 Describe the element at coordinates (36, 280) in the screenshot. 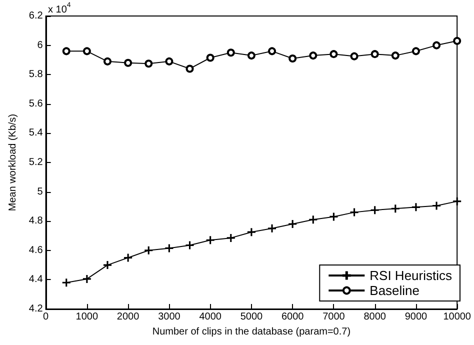

I see `y-tick-label: 4.4` at that location.